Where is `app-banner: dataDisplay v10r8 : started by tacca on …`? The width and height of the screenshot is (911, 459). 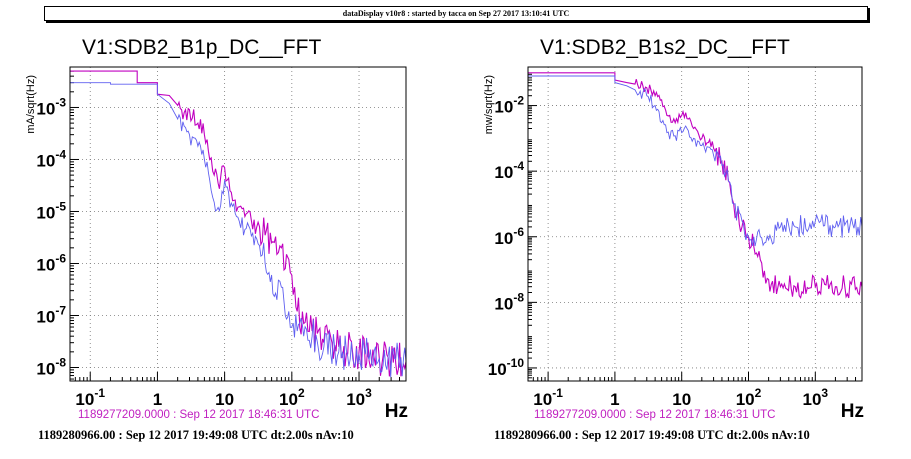 app-banner: dataDisplay v10r8 : started by tacca on … is located at coordinates (456, 13).